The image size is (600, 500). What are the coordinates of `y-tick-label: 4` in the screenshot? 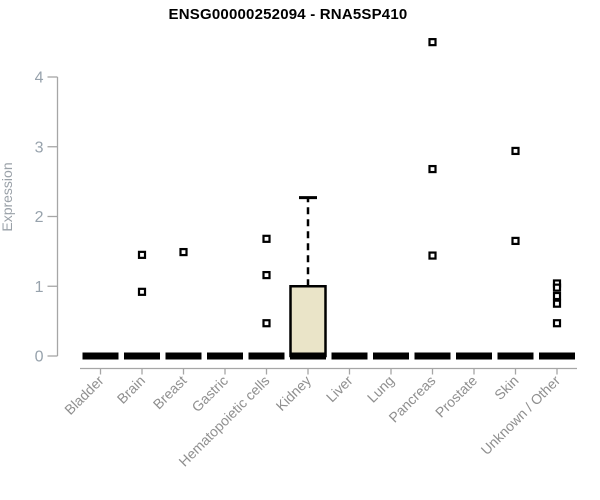 It's located at (39, 78).